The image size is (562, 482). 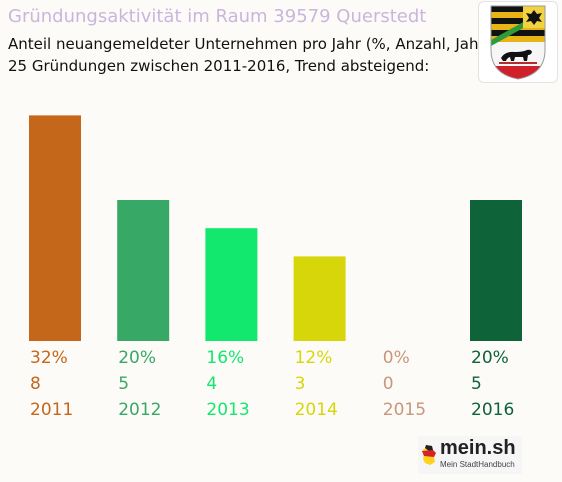 What do you see at coordinates (478, 448) in the screenshot?
I see `logo-name: mein.sh` at bounding box center [478, 448].